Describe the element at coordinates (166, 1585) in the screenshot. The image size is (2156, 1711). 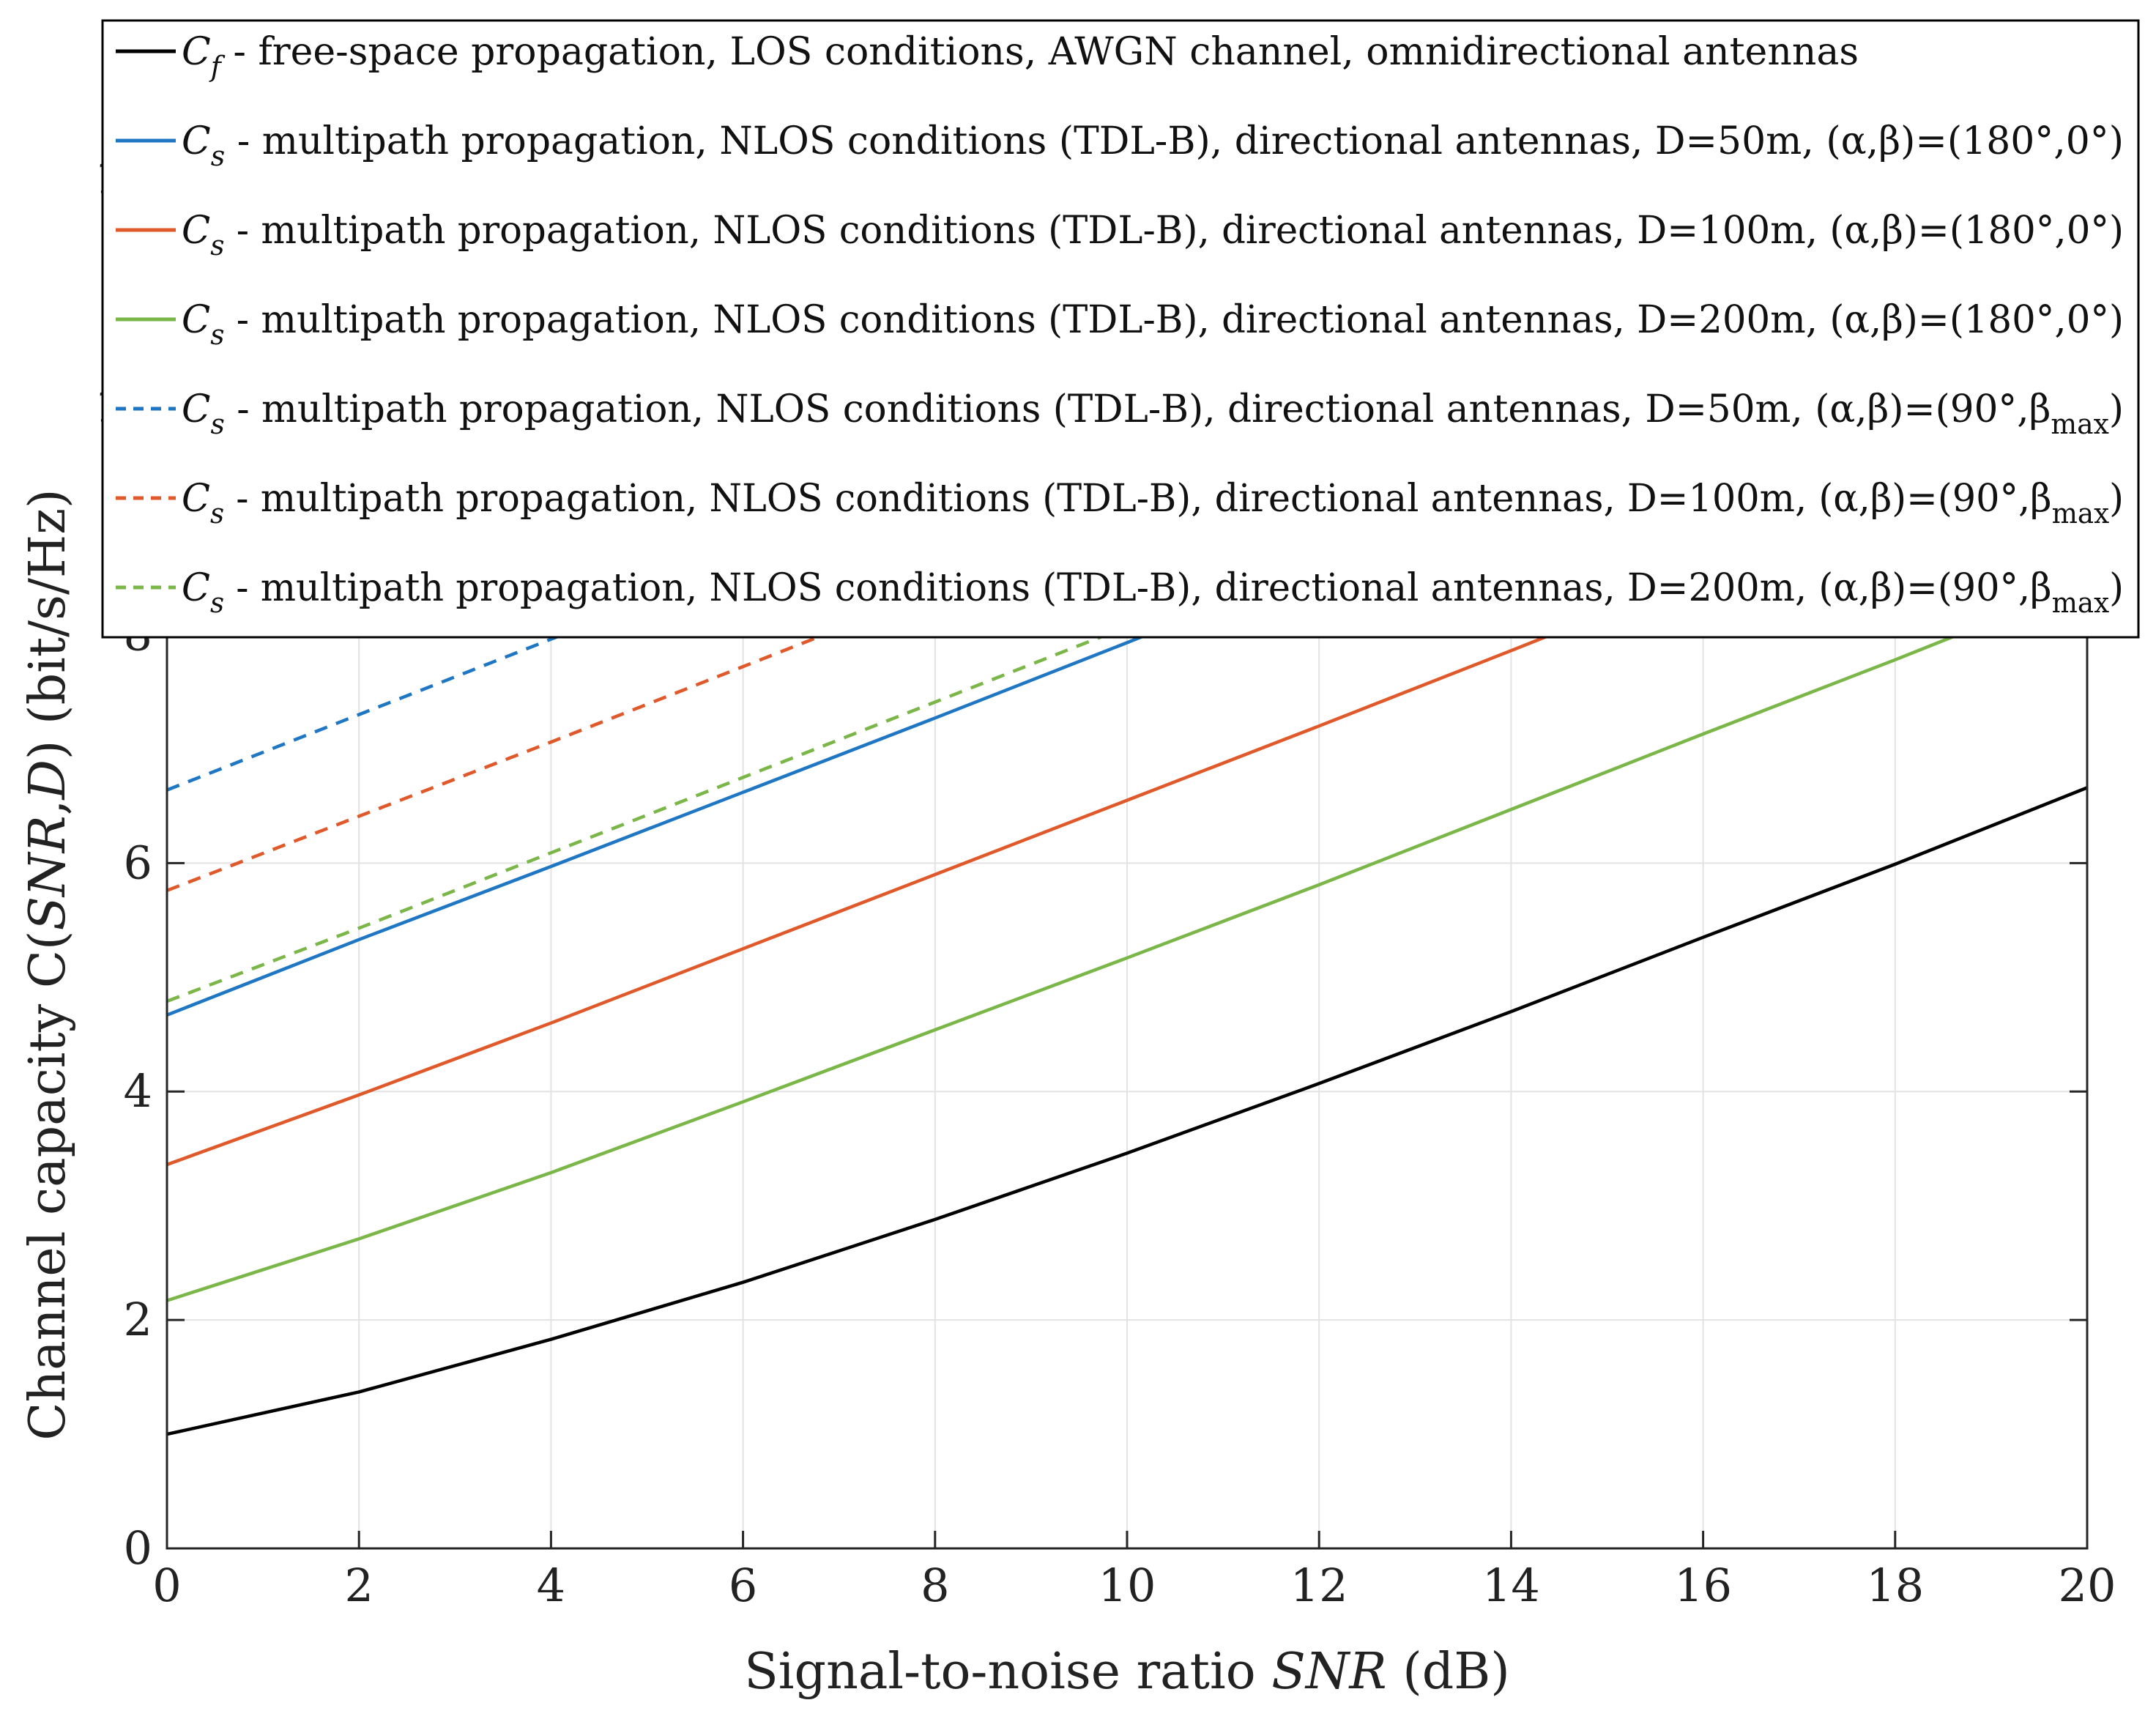
I see `x-tick-label: 0` at that location.